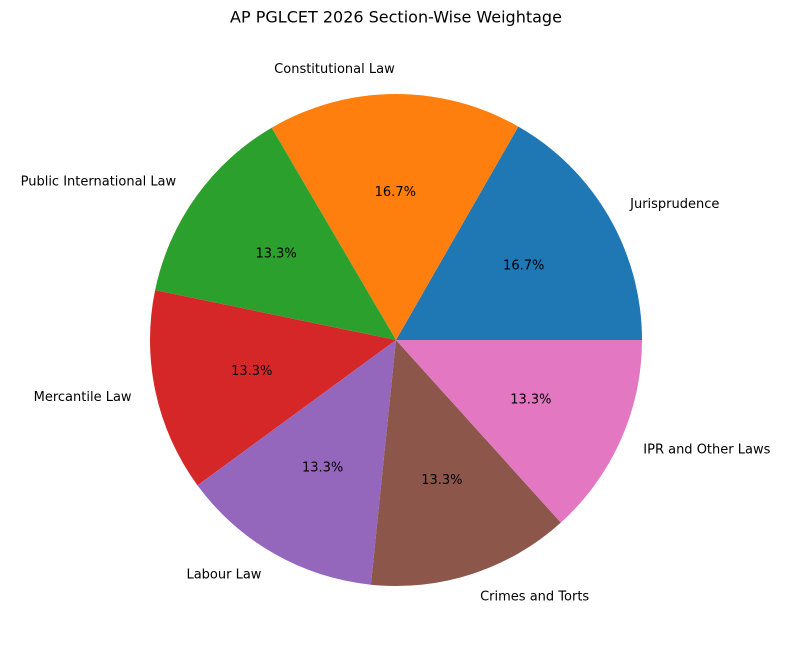 The image size is (788, 662). Describe the element at coordinates (396, 17) in the screenshot. I see `chart-title: AP PGLCET 2026 Section-Wise Weightage` at that location.